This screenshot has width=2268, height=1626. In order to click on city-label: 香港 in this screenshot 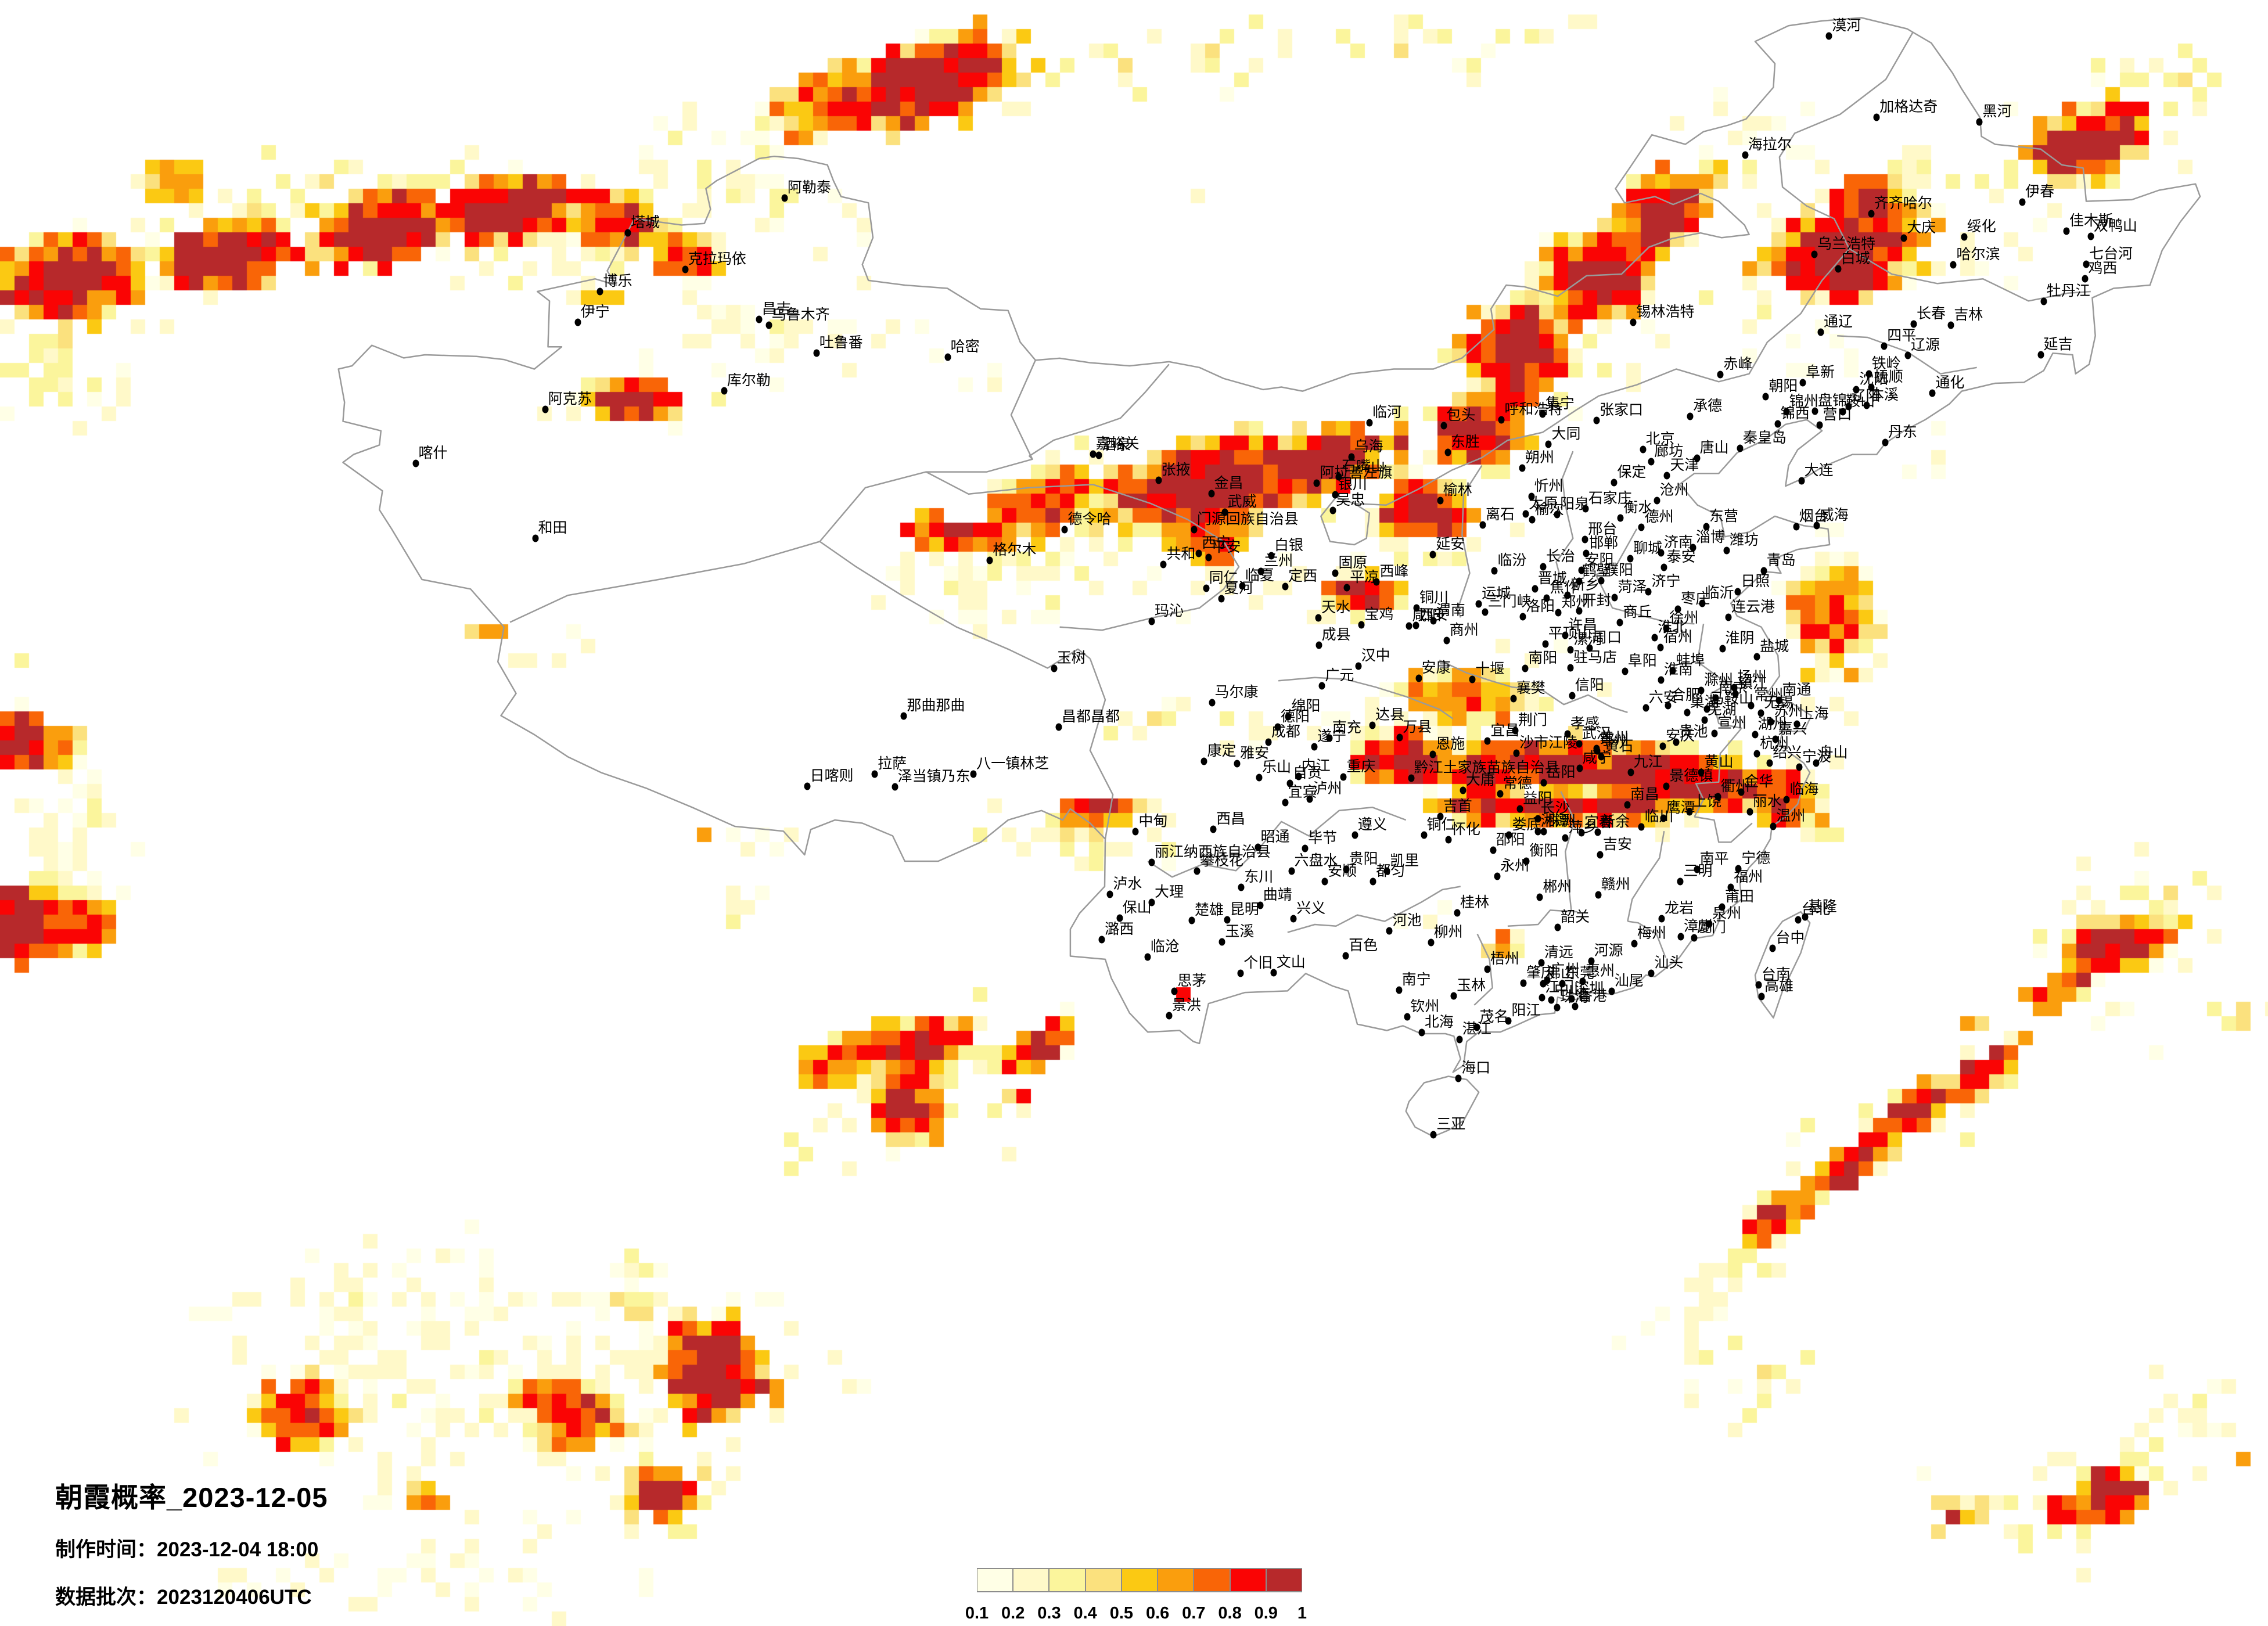, I will do `click(1592, 995)`.